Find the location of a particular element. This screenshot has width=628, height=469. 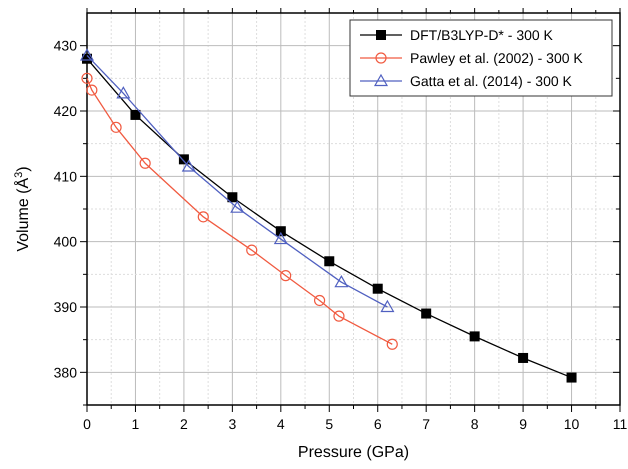

y-tick-label: 380 is located at coordinates (66, 372).